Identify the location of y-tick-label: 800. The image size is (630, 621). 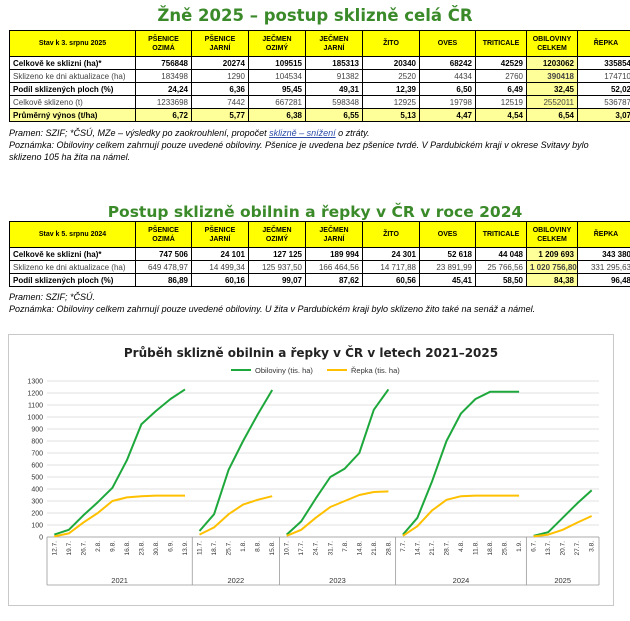
(37, 442).